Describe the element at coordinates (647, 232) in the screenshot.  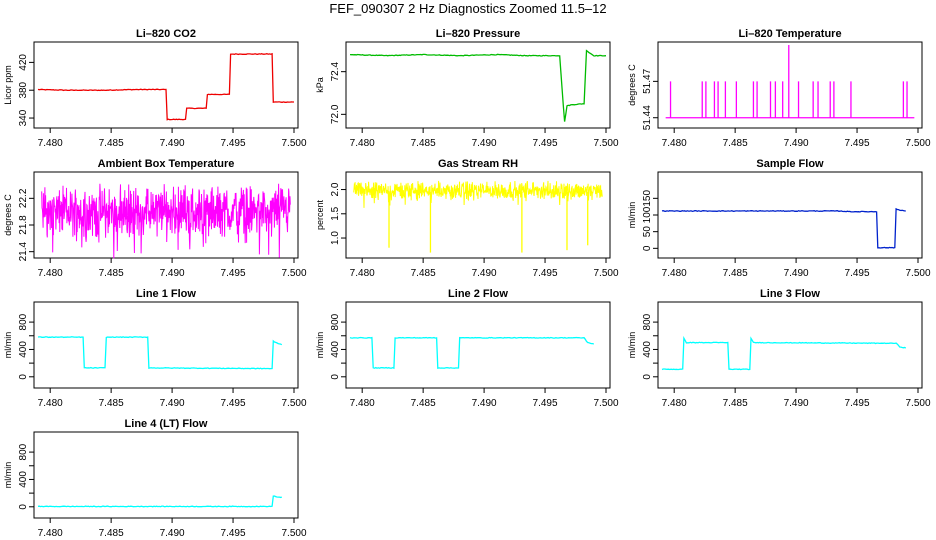
I see `y-tick-label: 50` at that location.